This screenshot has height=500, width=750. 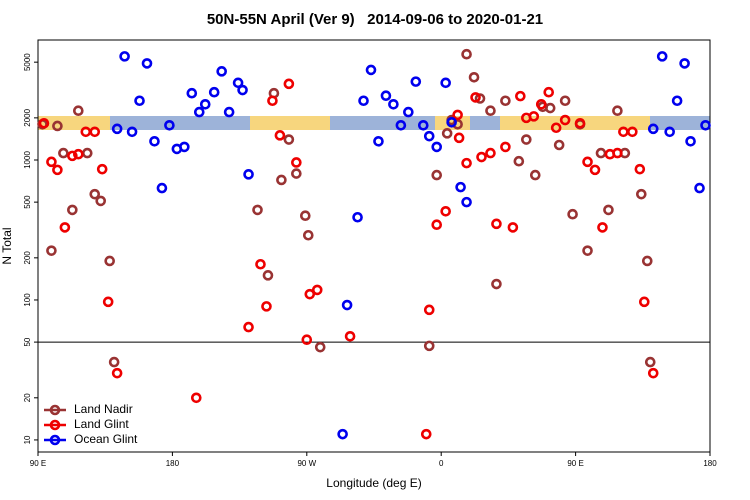 I want to click on y-tick-label: 100, so click(x=27, y=300).